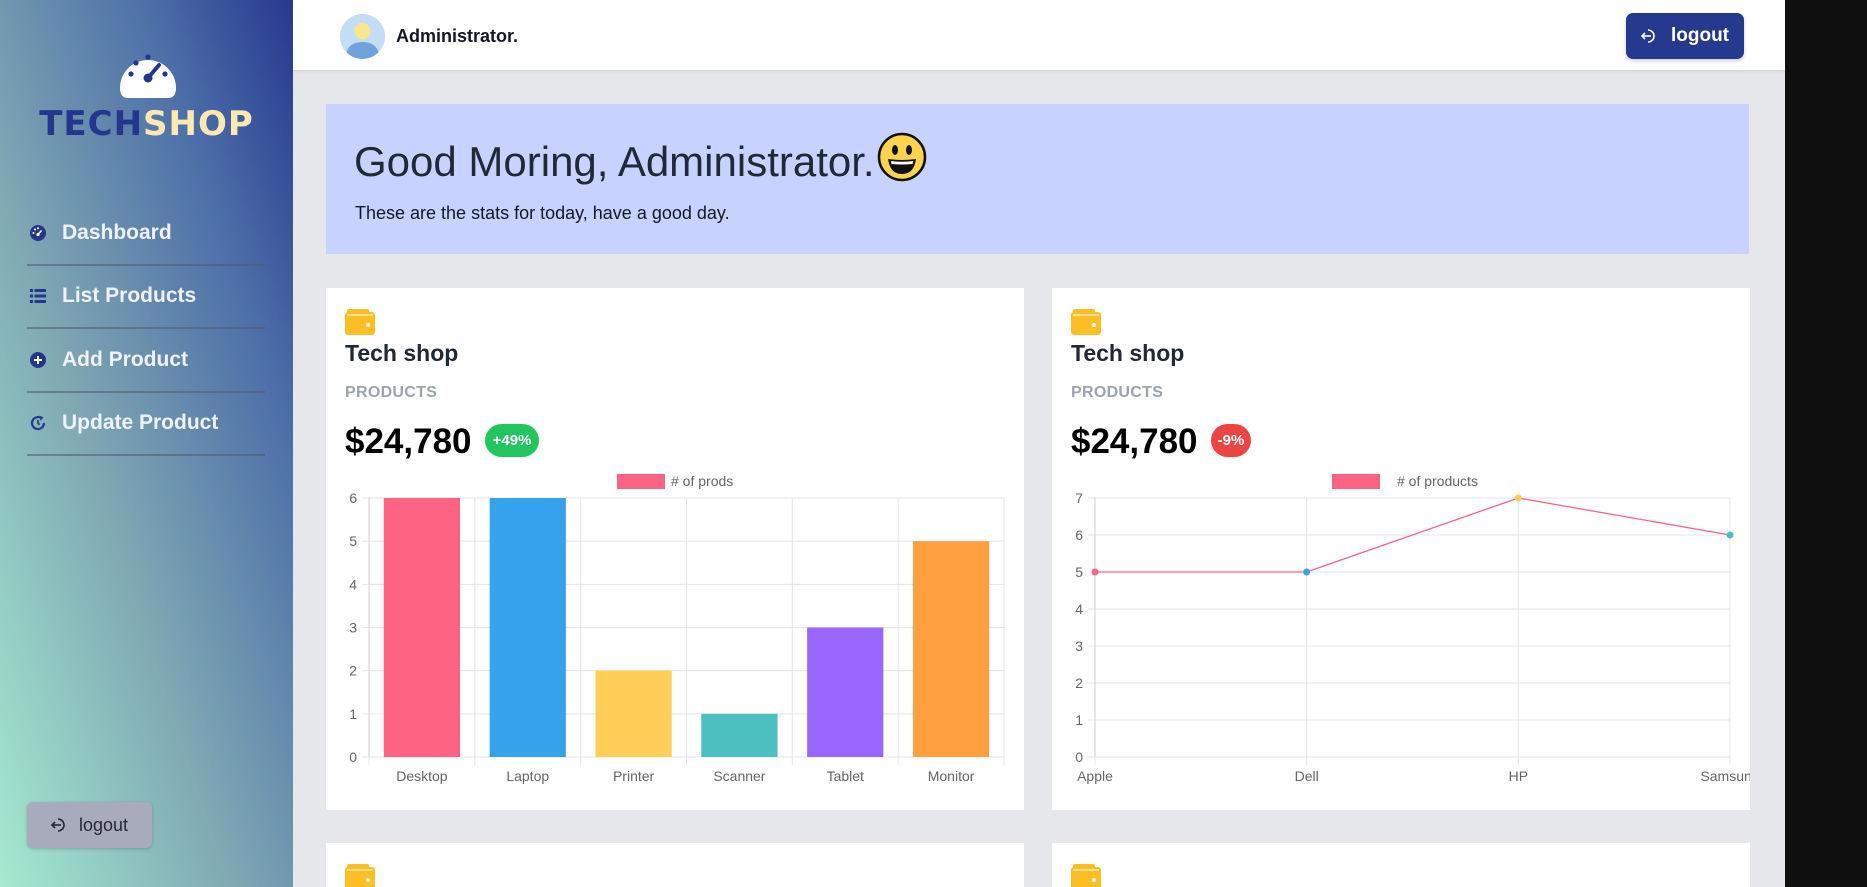 The width and height of the screenshot is (1867, 887). Describe the element at coordinates (1231, 440) in the screenshot. I see `status-badge: -9%` at that location.